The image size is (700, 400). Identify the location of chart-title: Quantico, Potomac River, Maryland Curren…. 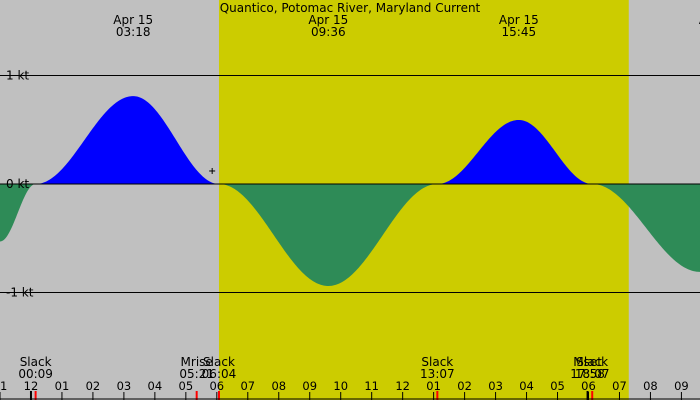
(350, 8).